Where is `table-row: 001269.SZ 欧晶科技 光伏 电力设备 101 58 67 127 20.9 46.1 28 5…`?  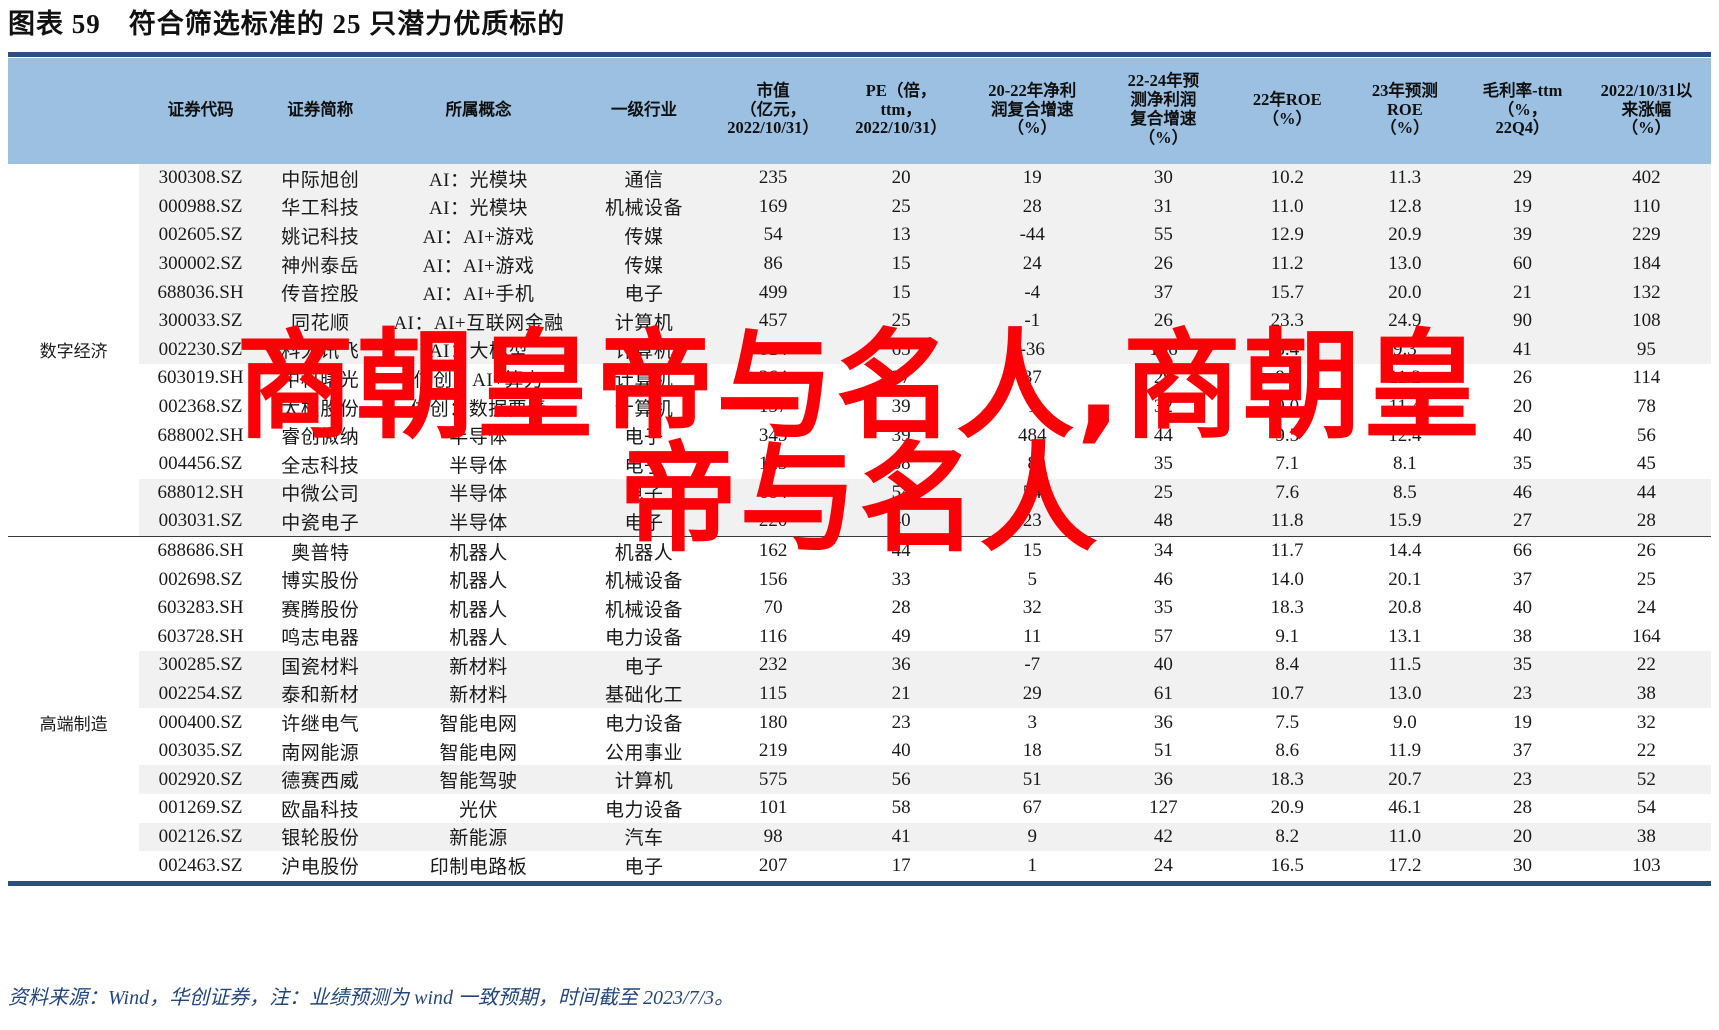 table-row: 001269.SZ 欧晶科技 光伏 电力设备 101 58 67 127 20.9 46.1 28 5… is located at coordinates (859, 808).